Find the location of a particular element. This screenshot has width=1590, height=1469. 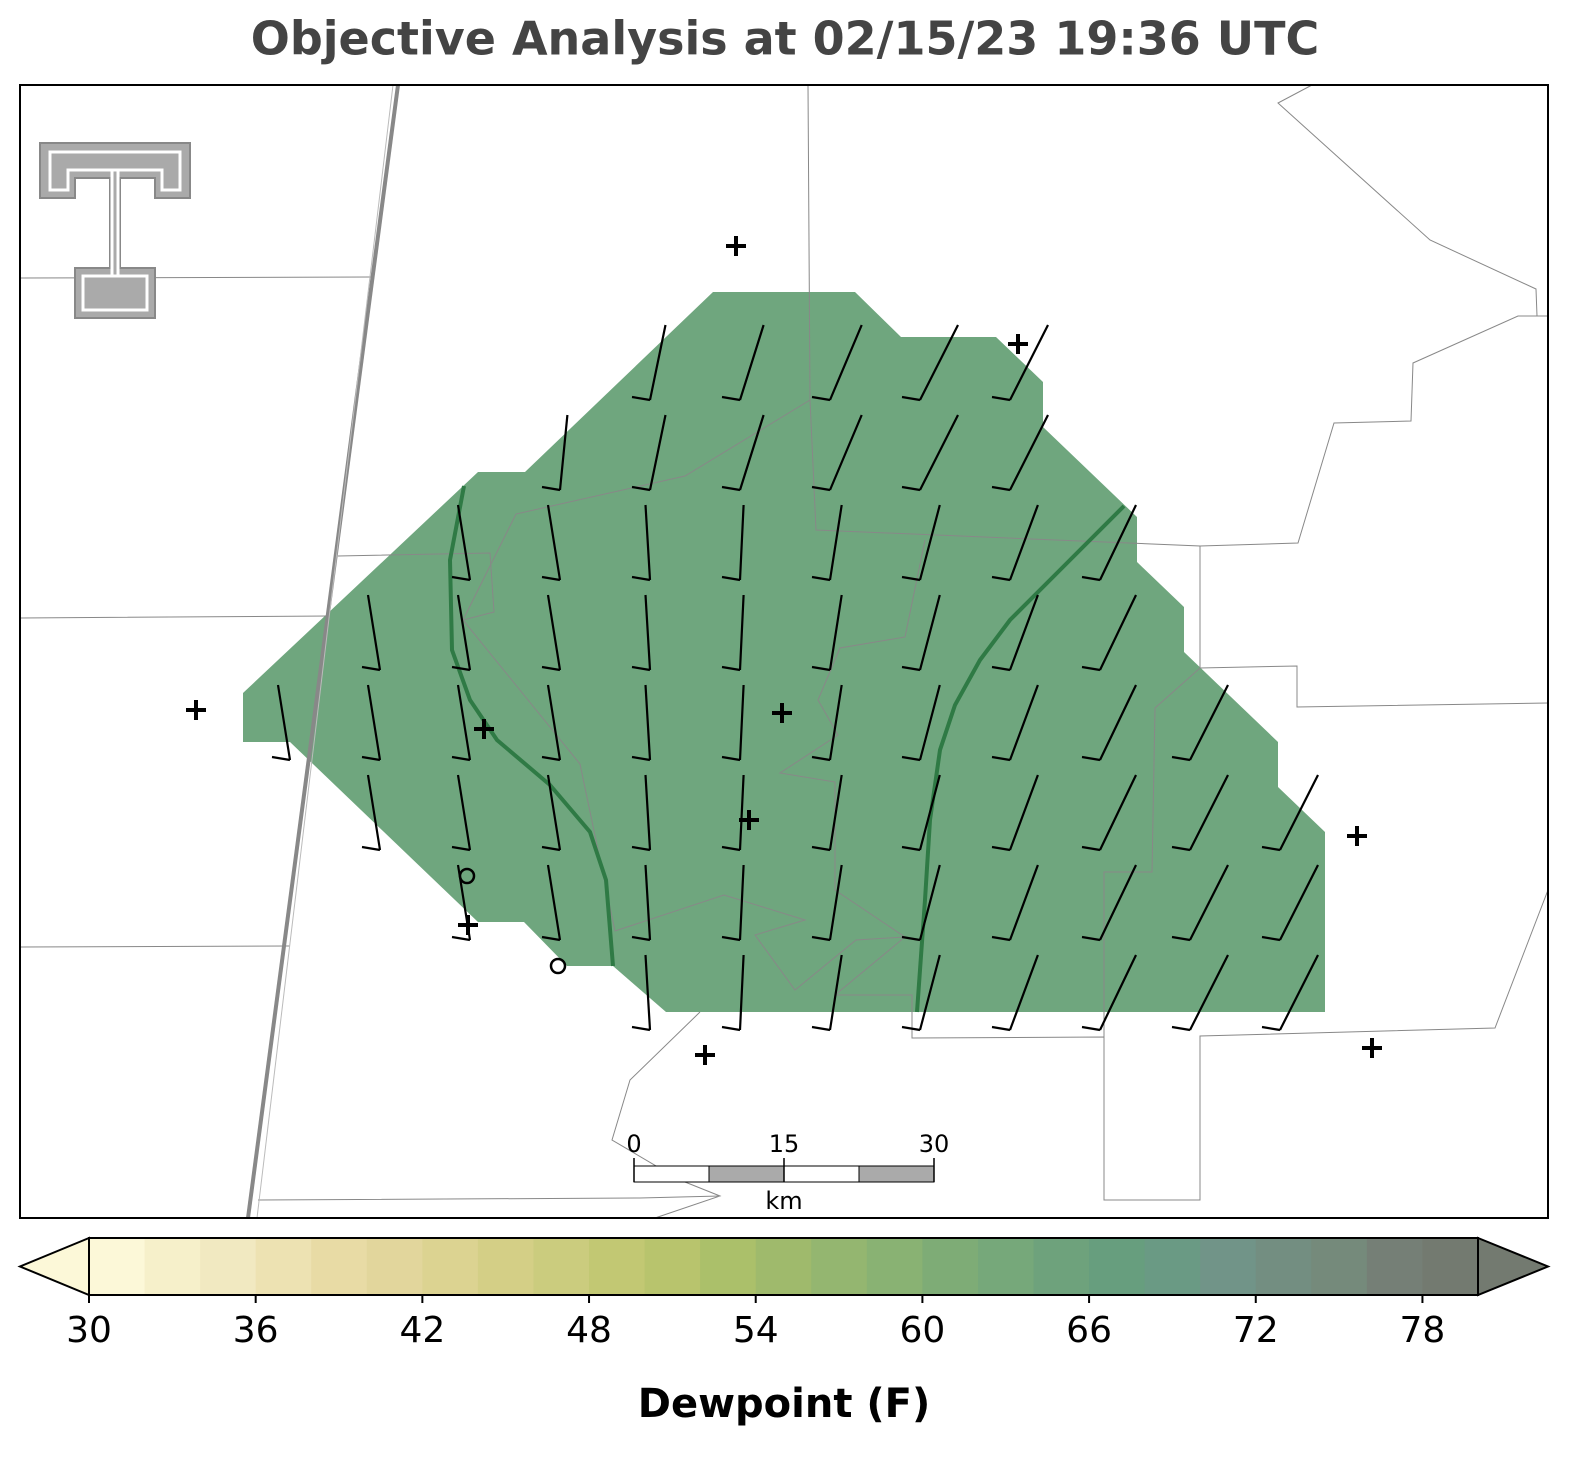

scale-bar: 0 15 30 km is located at coordinates (787, 1172).